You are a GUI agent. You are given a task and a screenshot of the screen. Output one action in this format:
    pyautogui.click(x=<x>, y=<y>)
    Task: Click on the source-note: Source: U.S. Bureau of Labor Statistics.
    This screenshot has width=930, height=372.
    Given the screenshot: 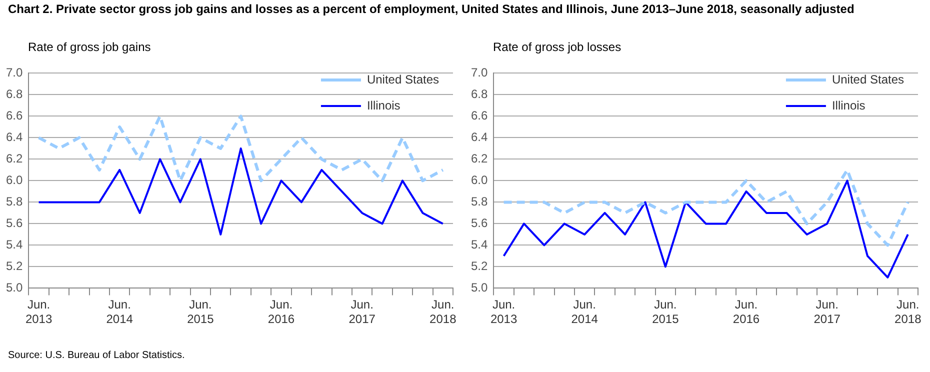 What is the action you would take?
    pyautogui.click(x=96, y=355)
    